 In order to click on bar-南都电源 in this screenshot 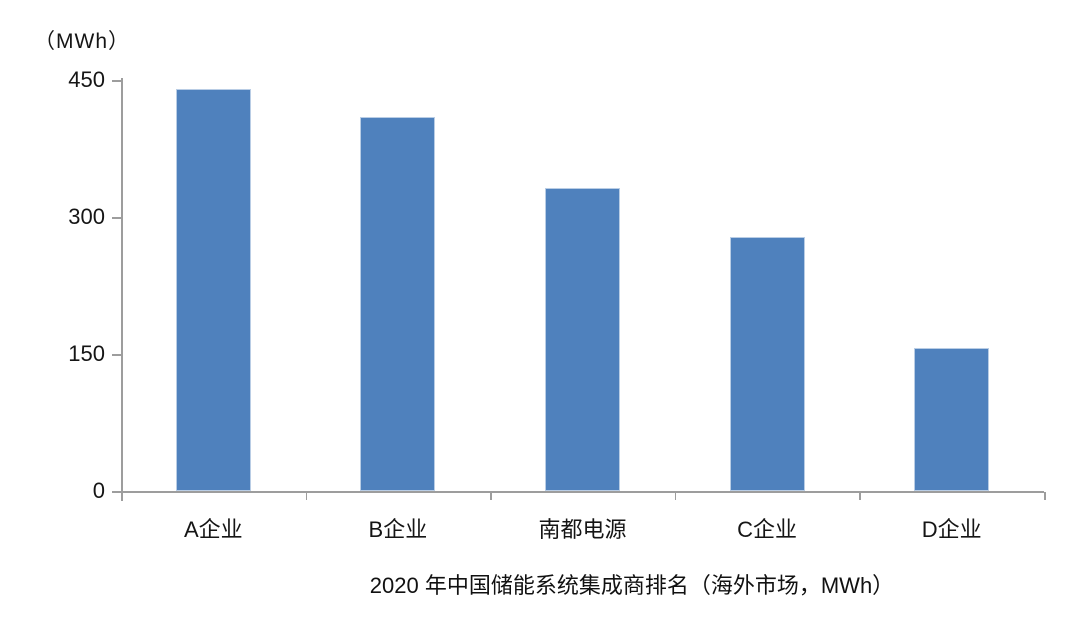, I will do `click(582, 339)`.